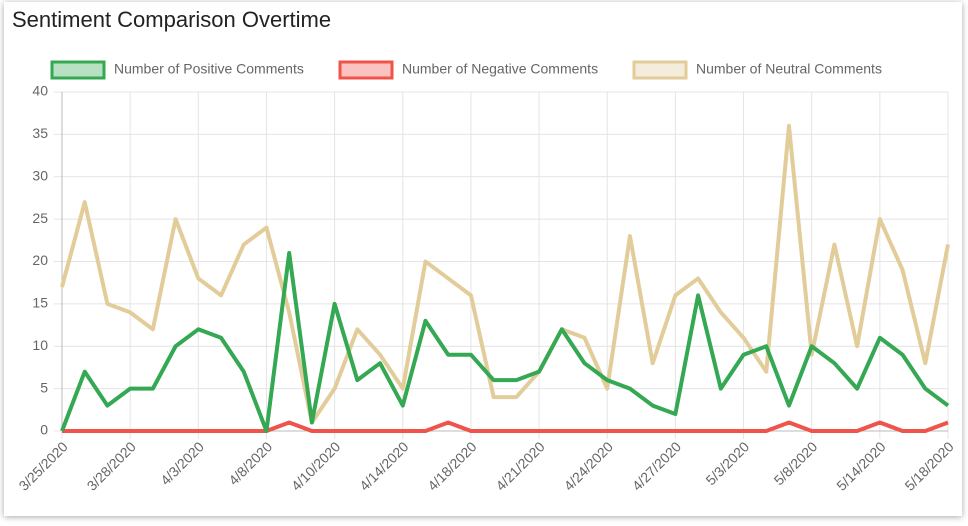 The height and width of the screenshot is (526, 968). What do you see at coordinates (44, 430) in the screenshot?
I see `y-tick-label: 0` at bounding box center [44, 430].